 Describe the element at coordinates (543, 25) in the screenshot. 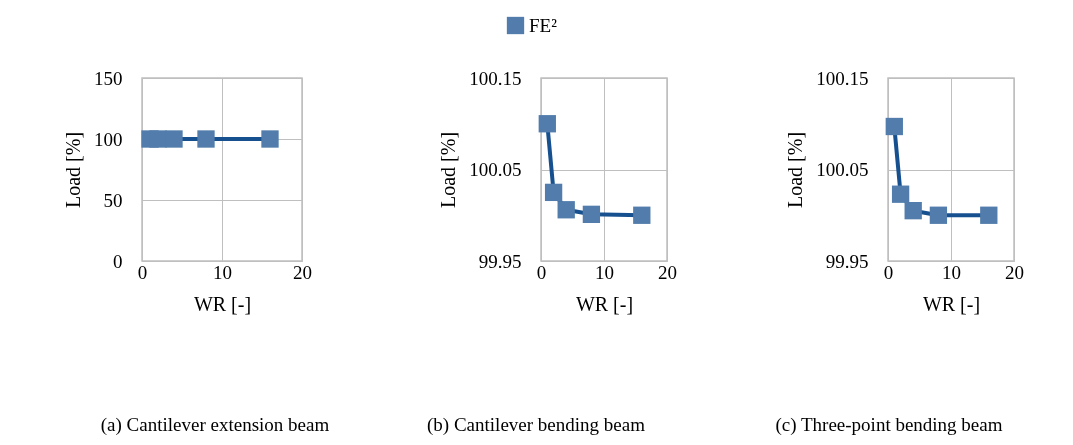

I see `legend-label: FE²` at that location.